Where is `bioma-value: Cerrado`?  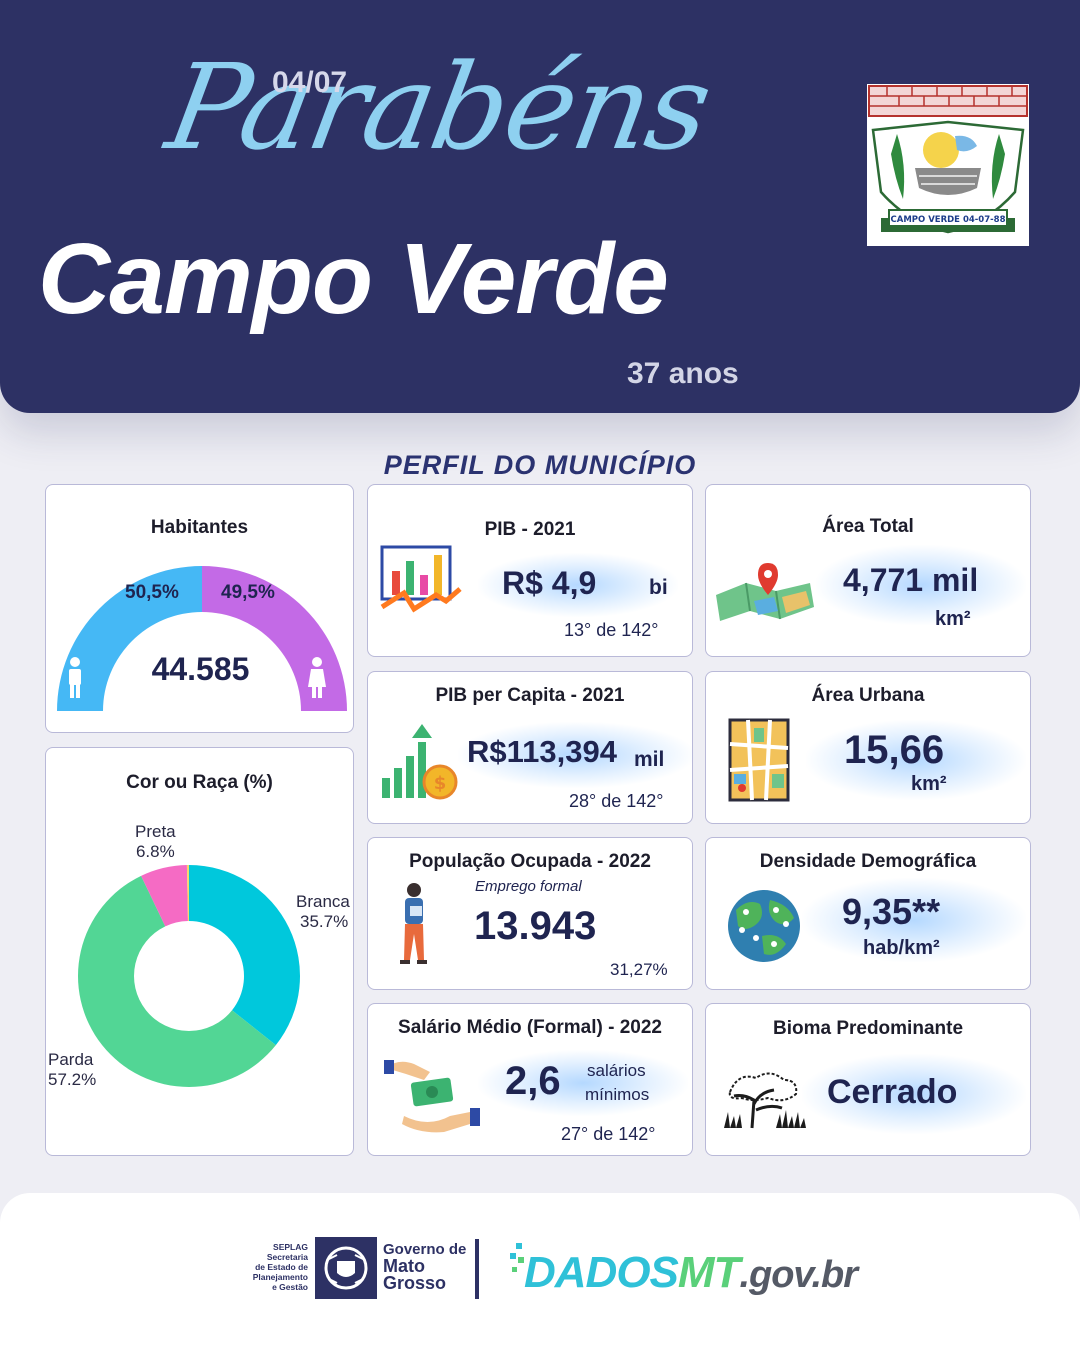 bioma-value: Cerrado is located at coordinates (892, 1092).